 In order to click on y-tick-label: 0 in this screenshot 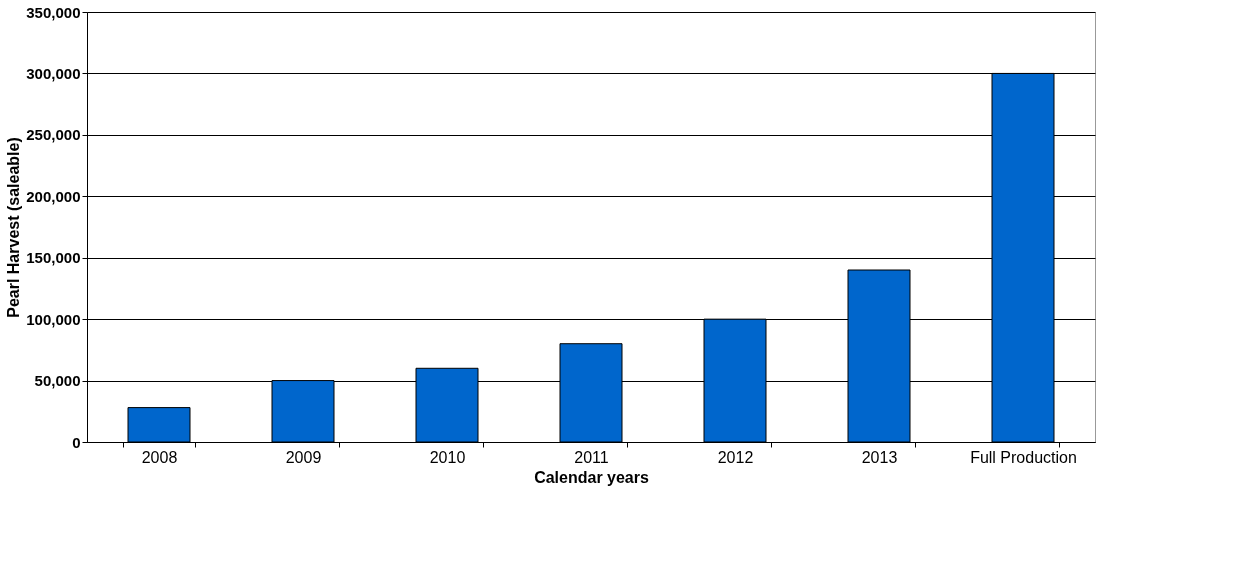, I will do `click(76, 442)`.